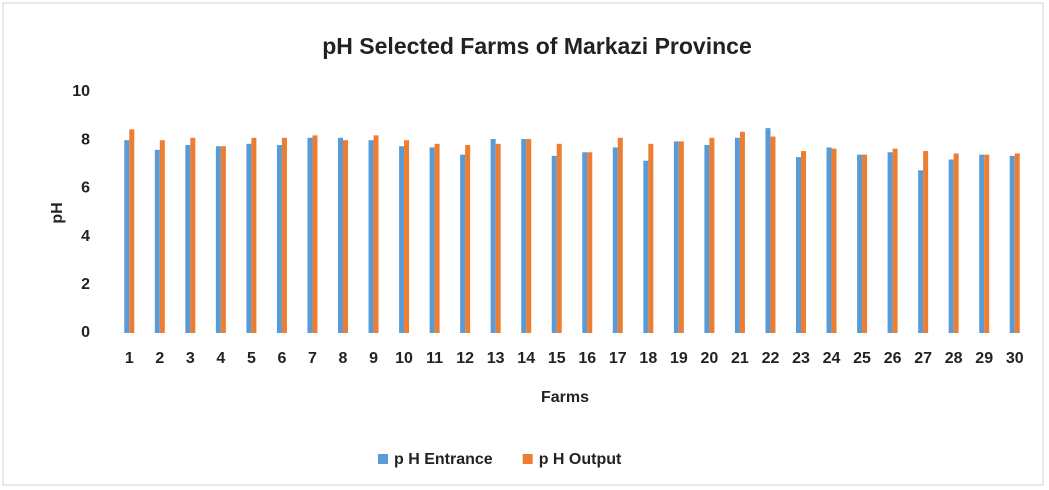 This screenshot has height=490, width=1049. I want to click on x-tick-label: 23, so click(801, 358).